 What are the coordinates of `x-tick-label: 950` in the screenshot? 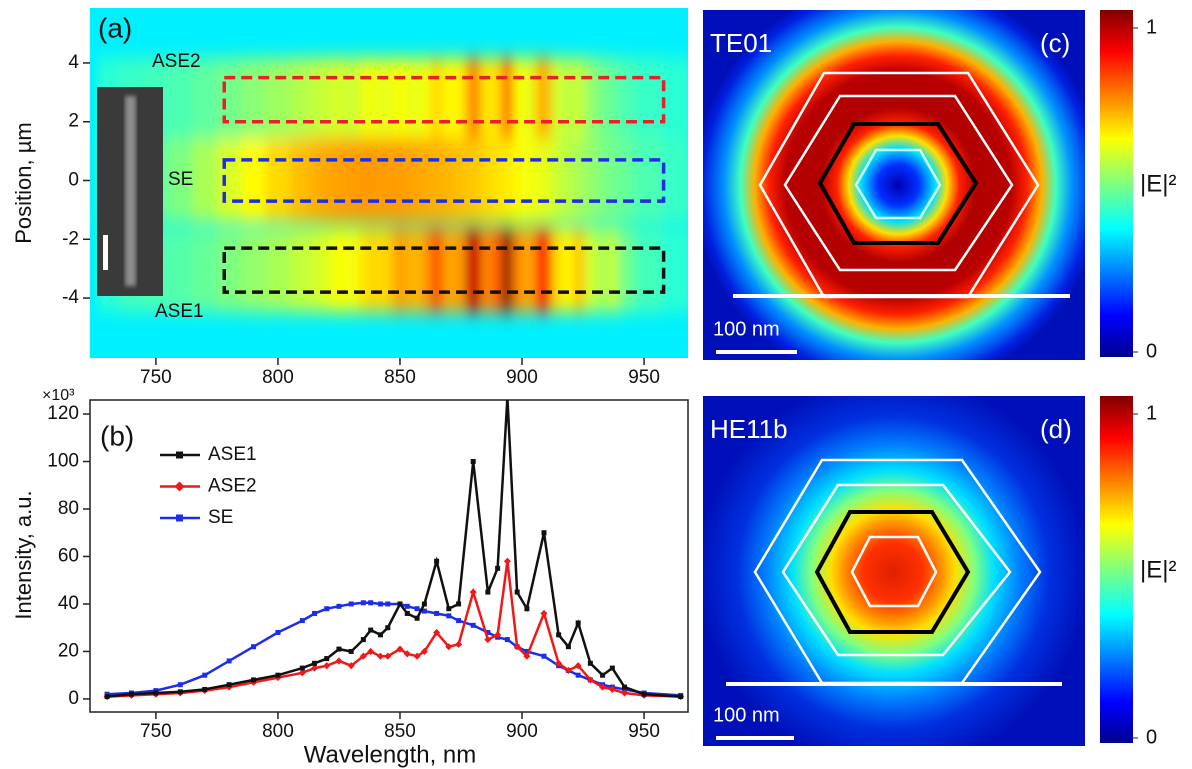 It's located at (644, 377).